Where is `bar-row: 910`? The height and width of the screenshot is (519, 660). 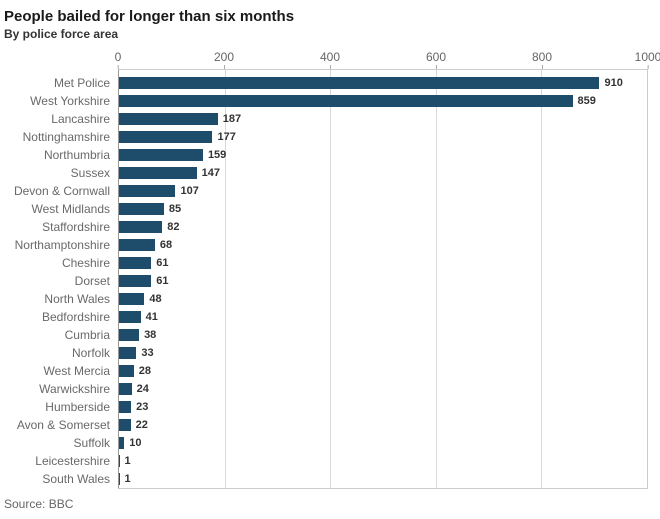
bar-row: 910 is located at coordinates (383, 83).